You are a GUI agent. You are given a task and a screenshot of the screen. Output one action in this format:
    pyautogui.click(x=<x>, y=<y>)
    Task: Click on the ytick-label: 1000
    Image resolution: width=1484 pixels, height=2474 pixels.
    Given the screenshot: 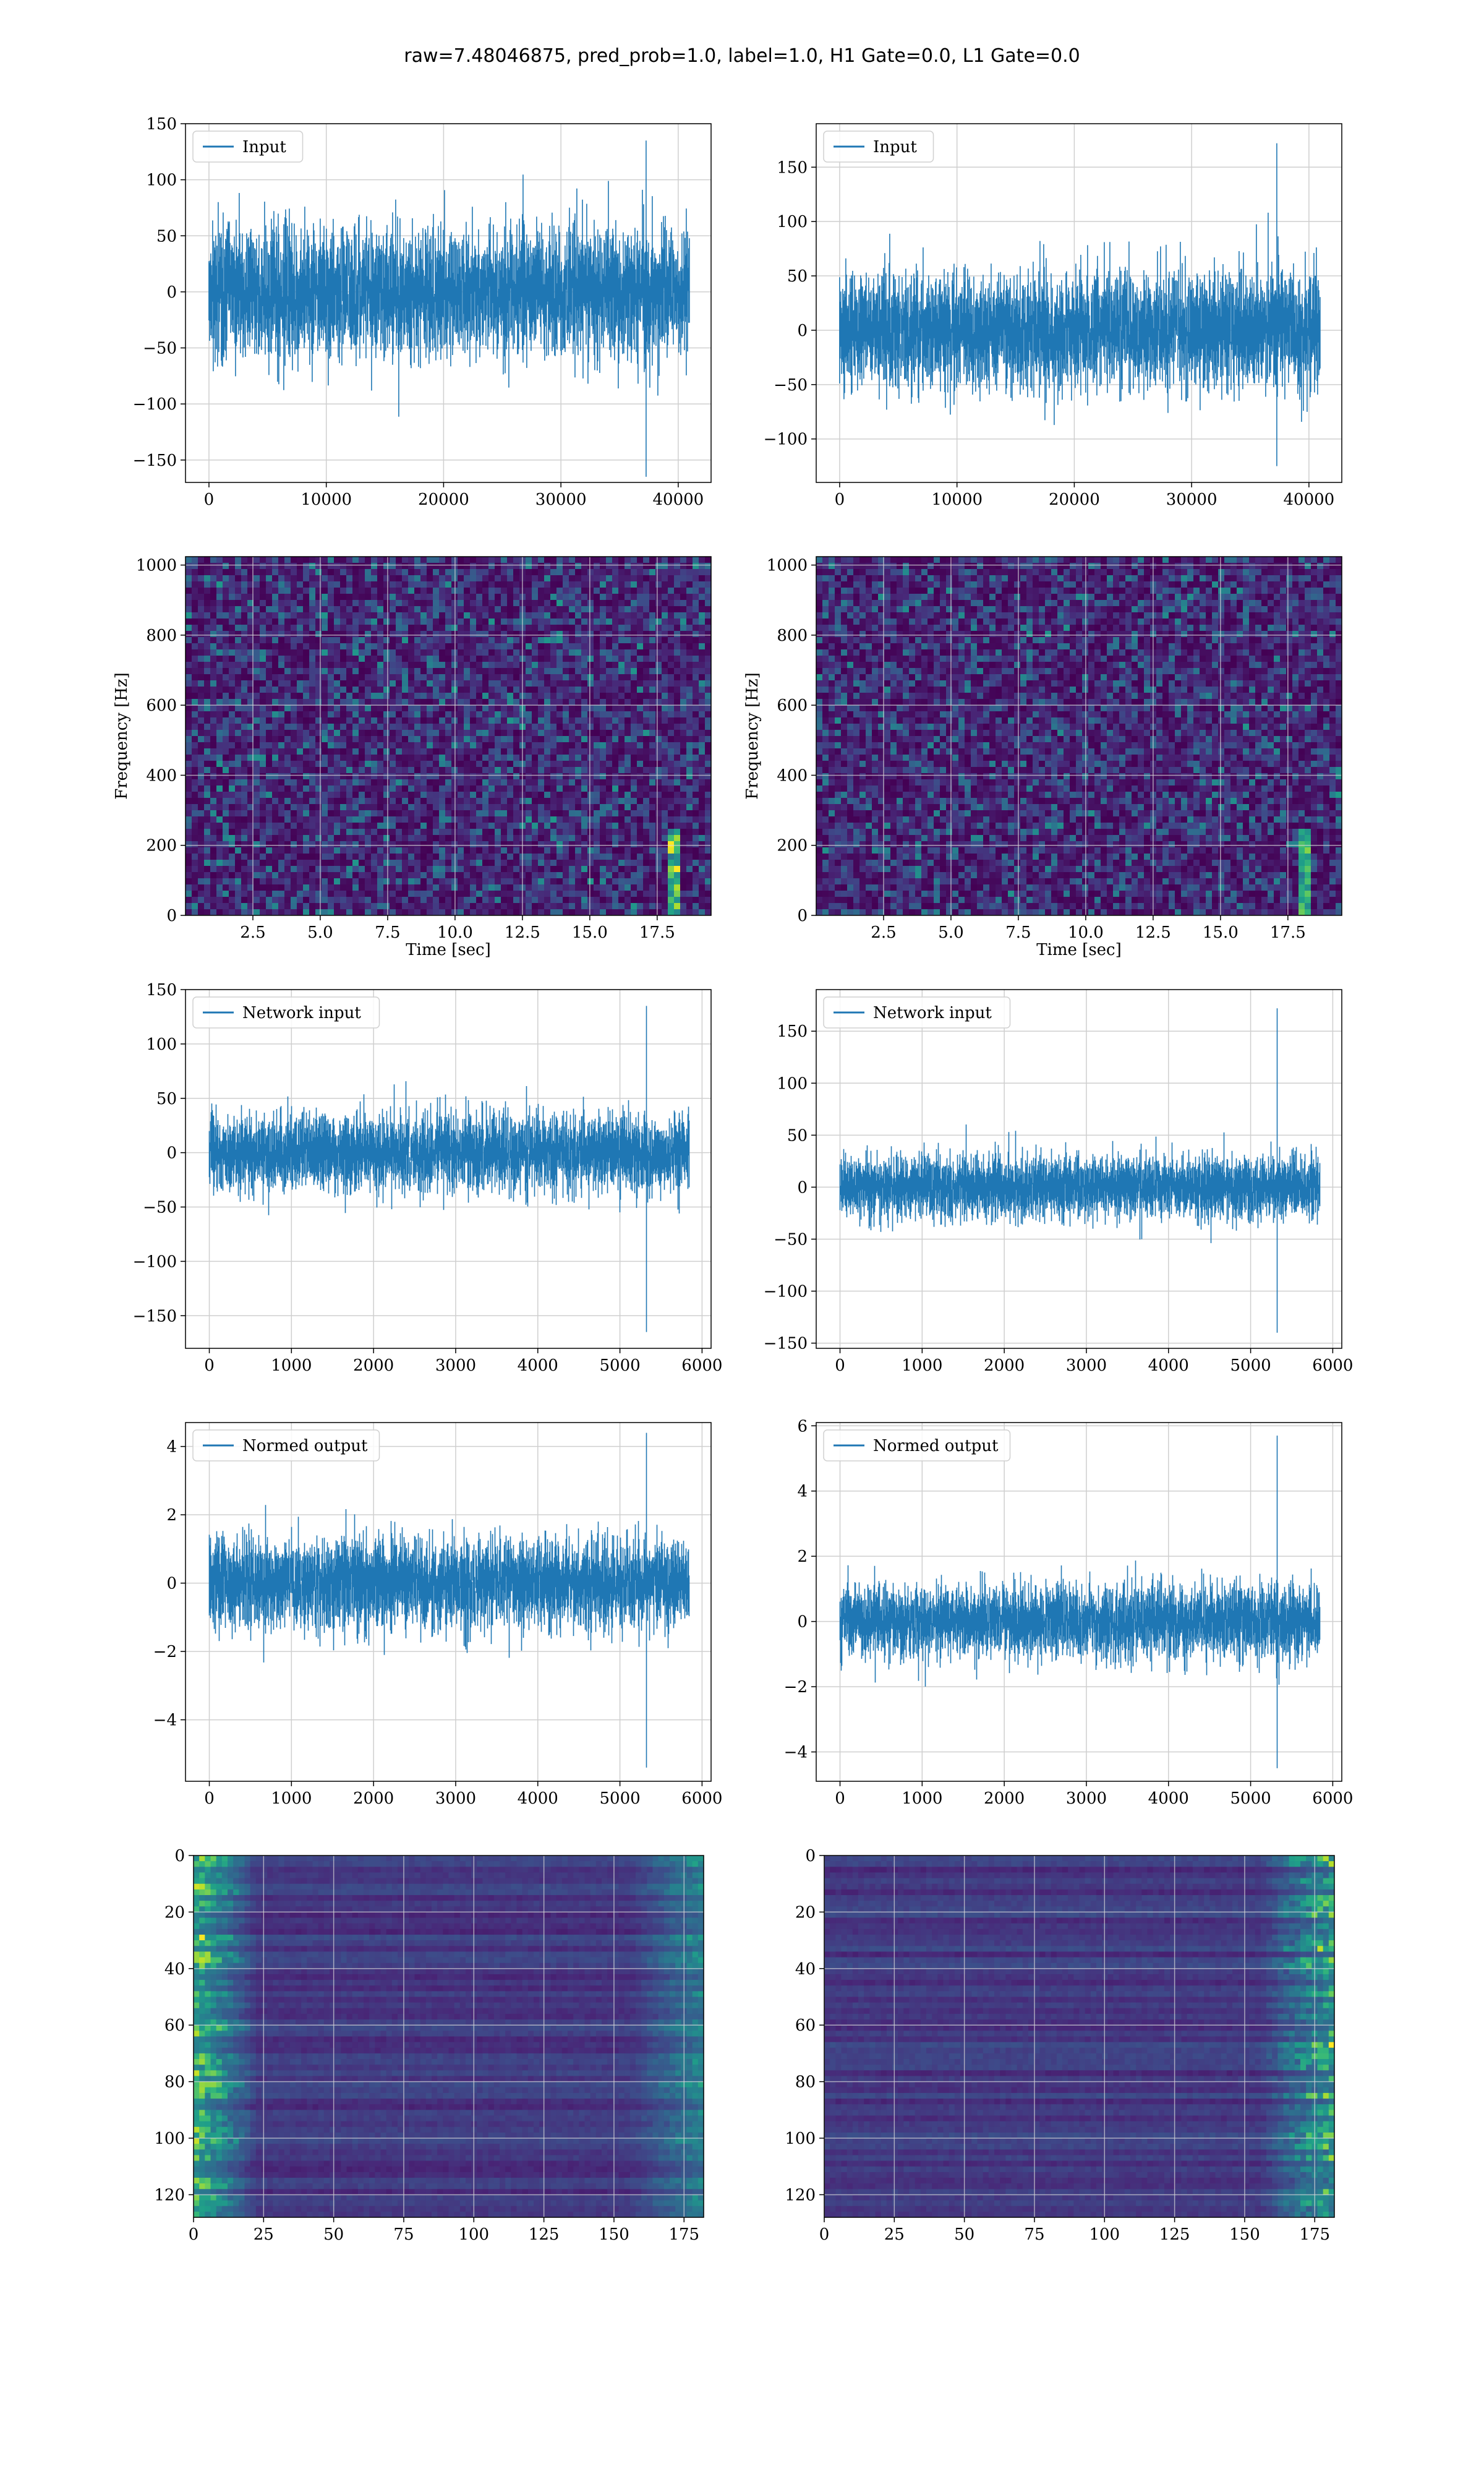 What is the action you would take?
    pyautogui.click(x=156, y=566)
    